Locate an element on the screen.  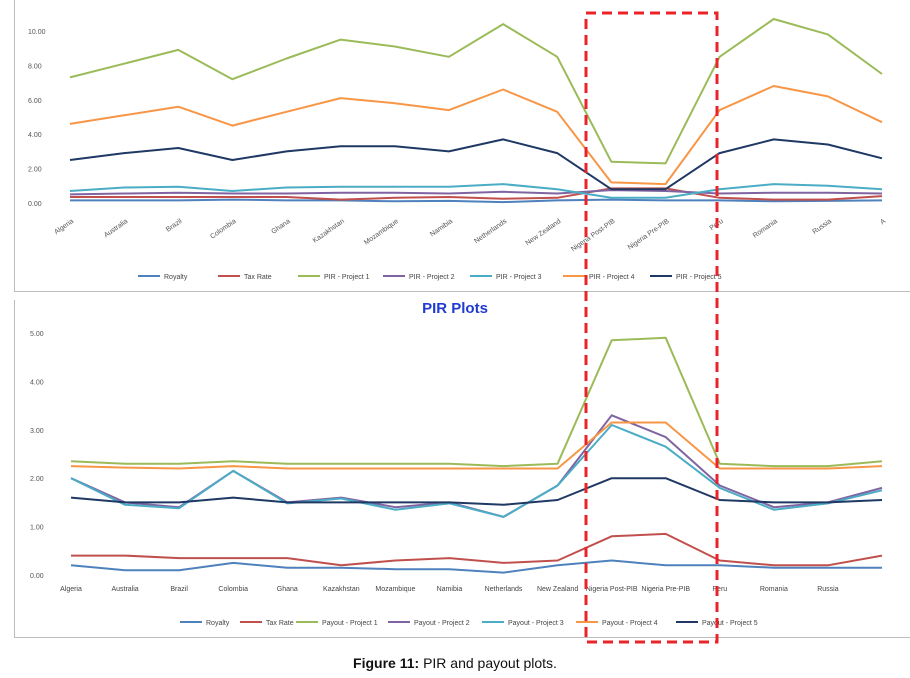
legend-entry: PIR - Project 1 is located at coordinates (347, 277).